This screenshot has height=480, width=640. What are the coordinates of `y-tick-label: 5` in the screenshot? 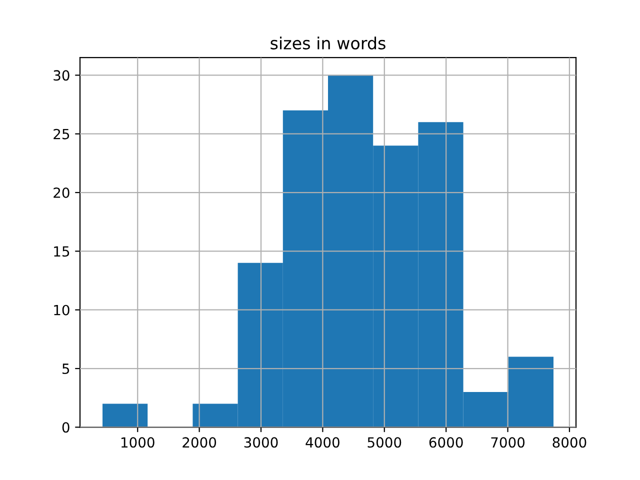 It's located at (66, 369).